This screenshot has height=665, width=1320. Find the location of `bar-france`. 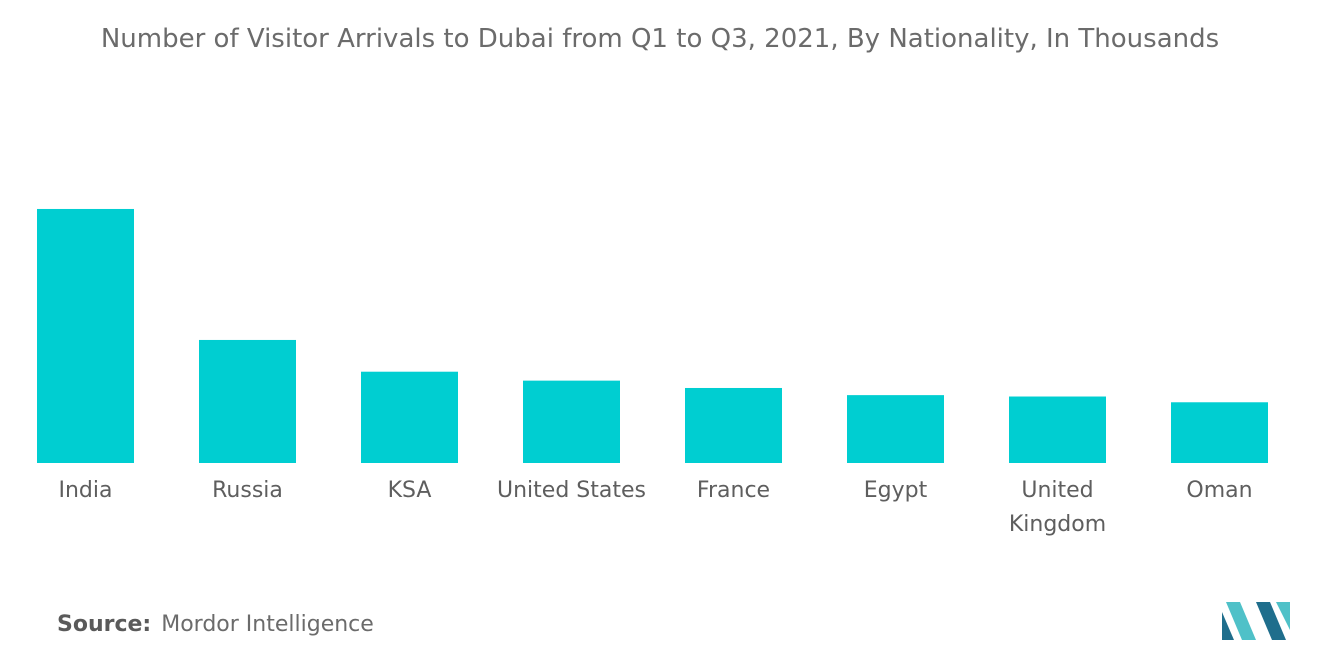

bar-france is located at coordinates (733, 425).